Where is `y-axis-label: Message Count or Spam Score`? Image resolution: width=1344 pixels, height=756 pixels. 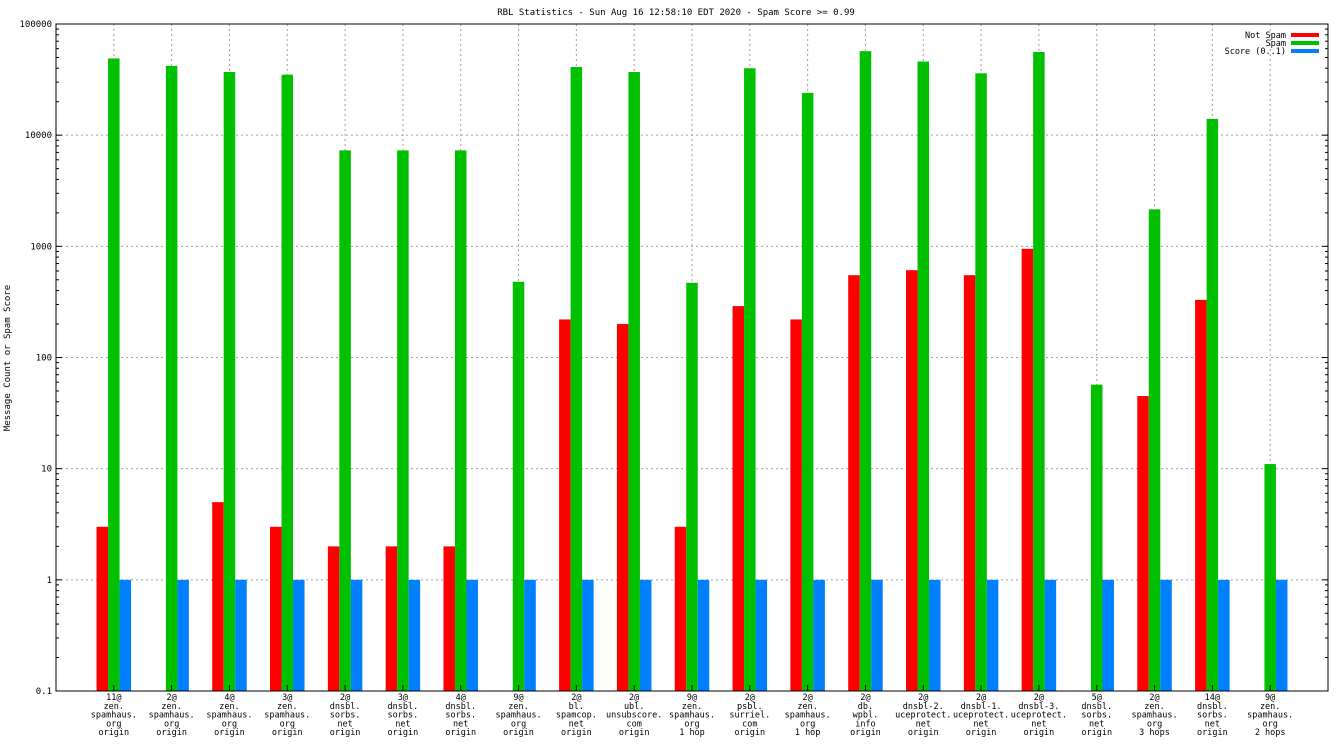 y-axis-label: Message Count or Spam Score is located at coordinates (8, 358).